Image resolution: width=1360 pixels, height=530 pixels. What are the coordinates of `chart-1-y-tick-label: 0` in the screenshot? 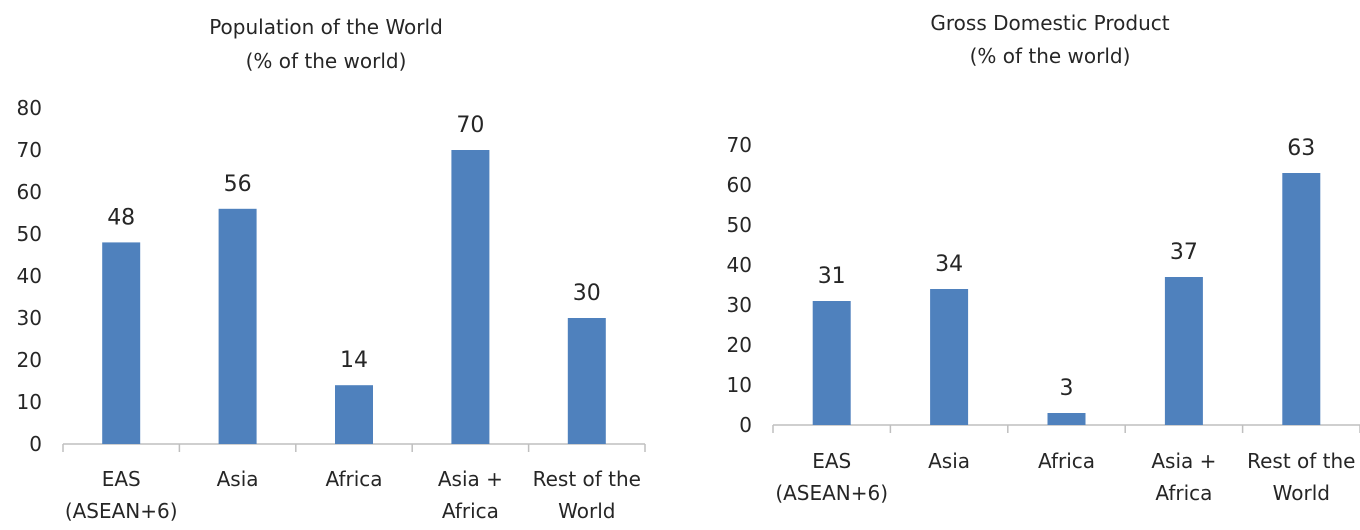 It's located at (745, 425).